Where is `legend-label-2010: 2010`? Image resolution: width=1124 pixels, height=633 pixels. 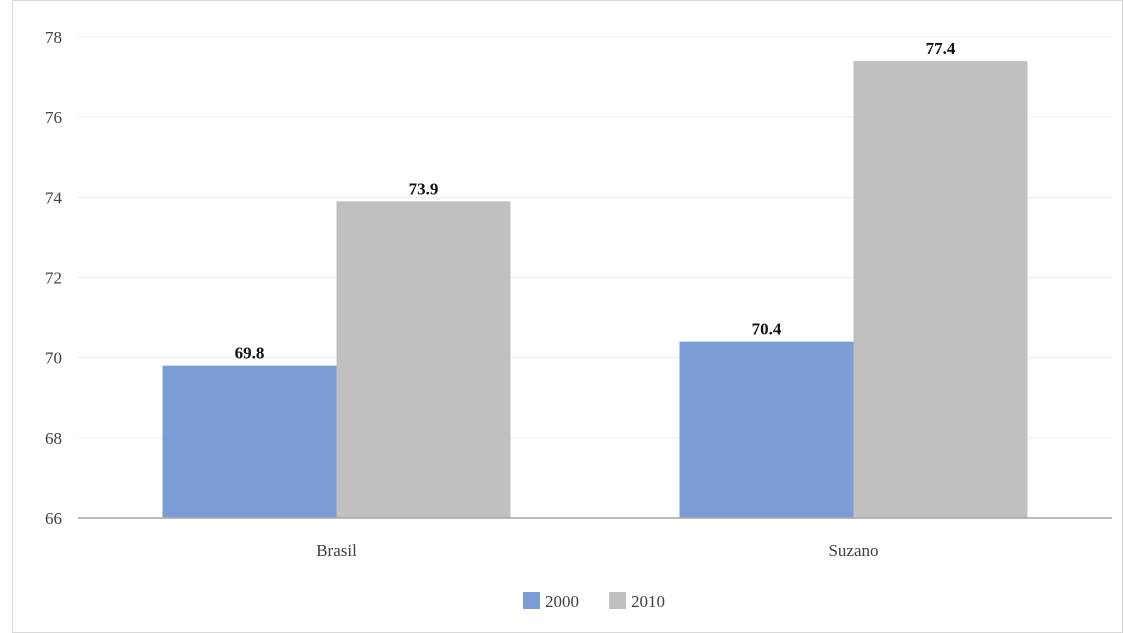
legend-label-2010: 2010 is located at coordinates (648, 601).